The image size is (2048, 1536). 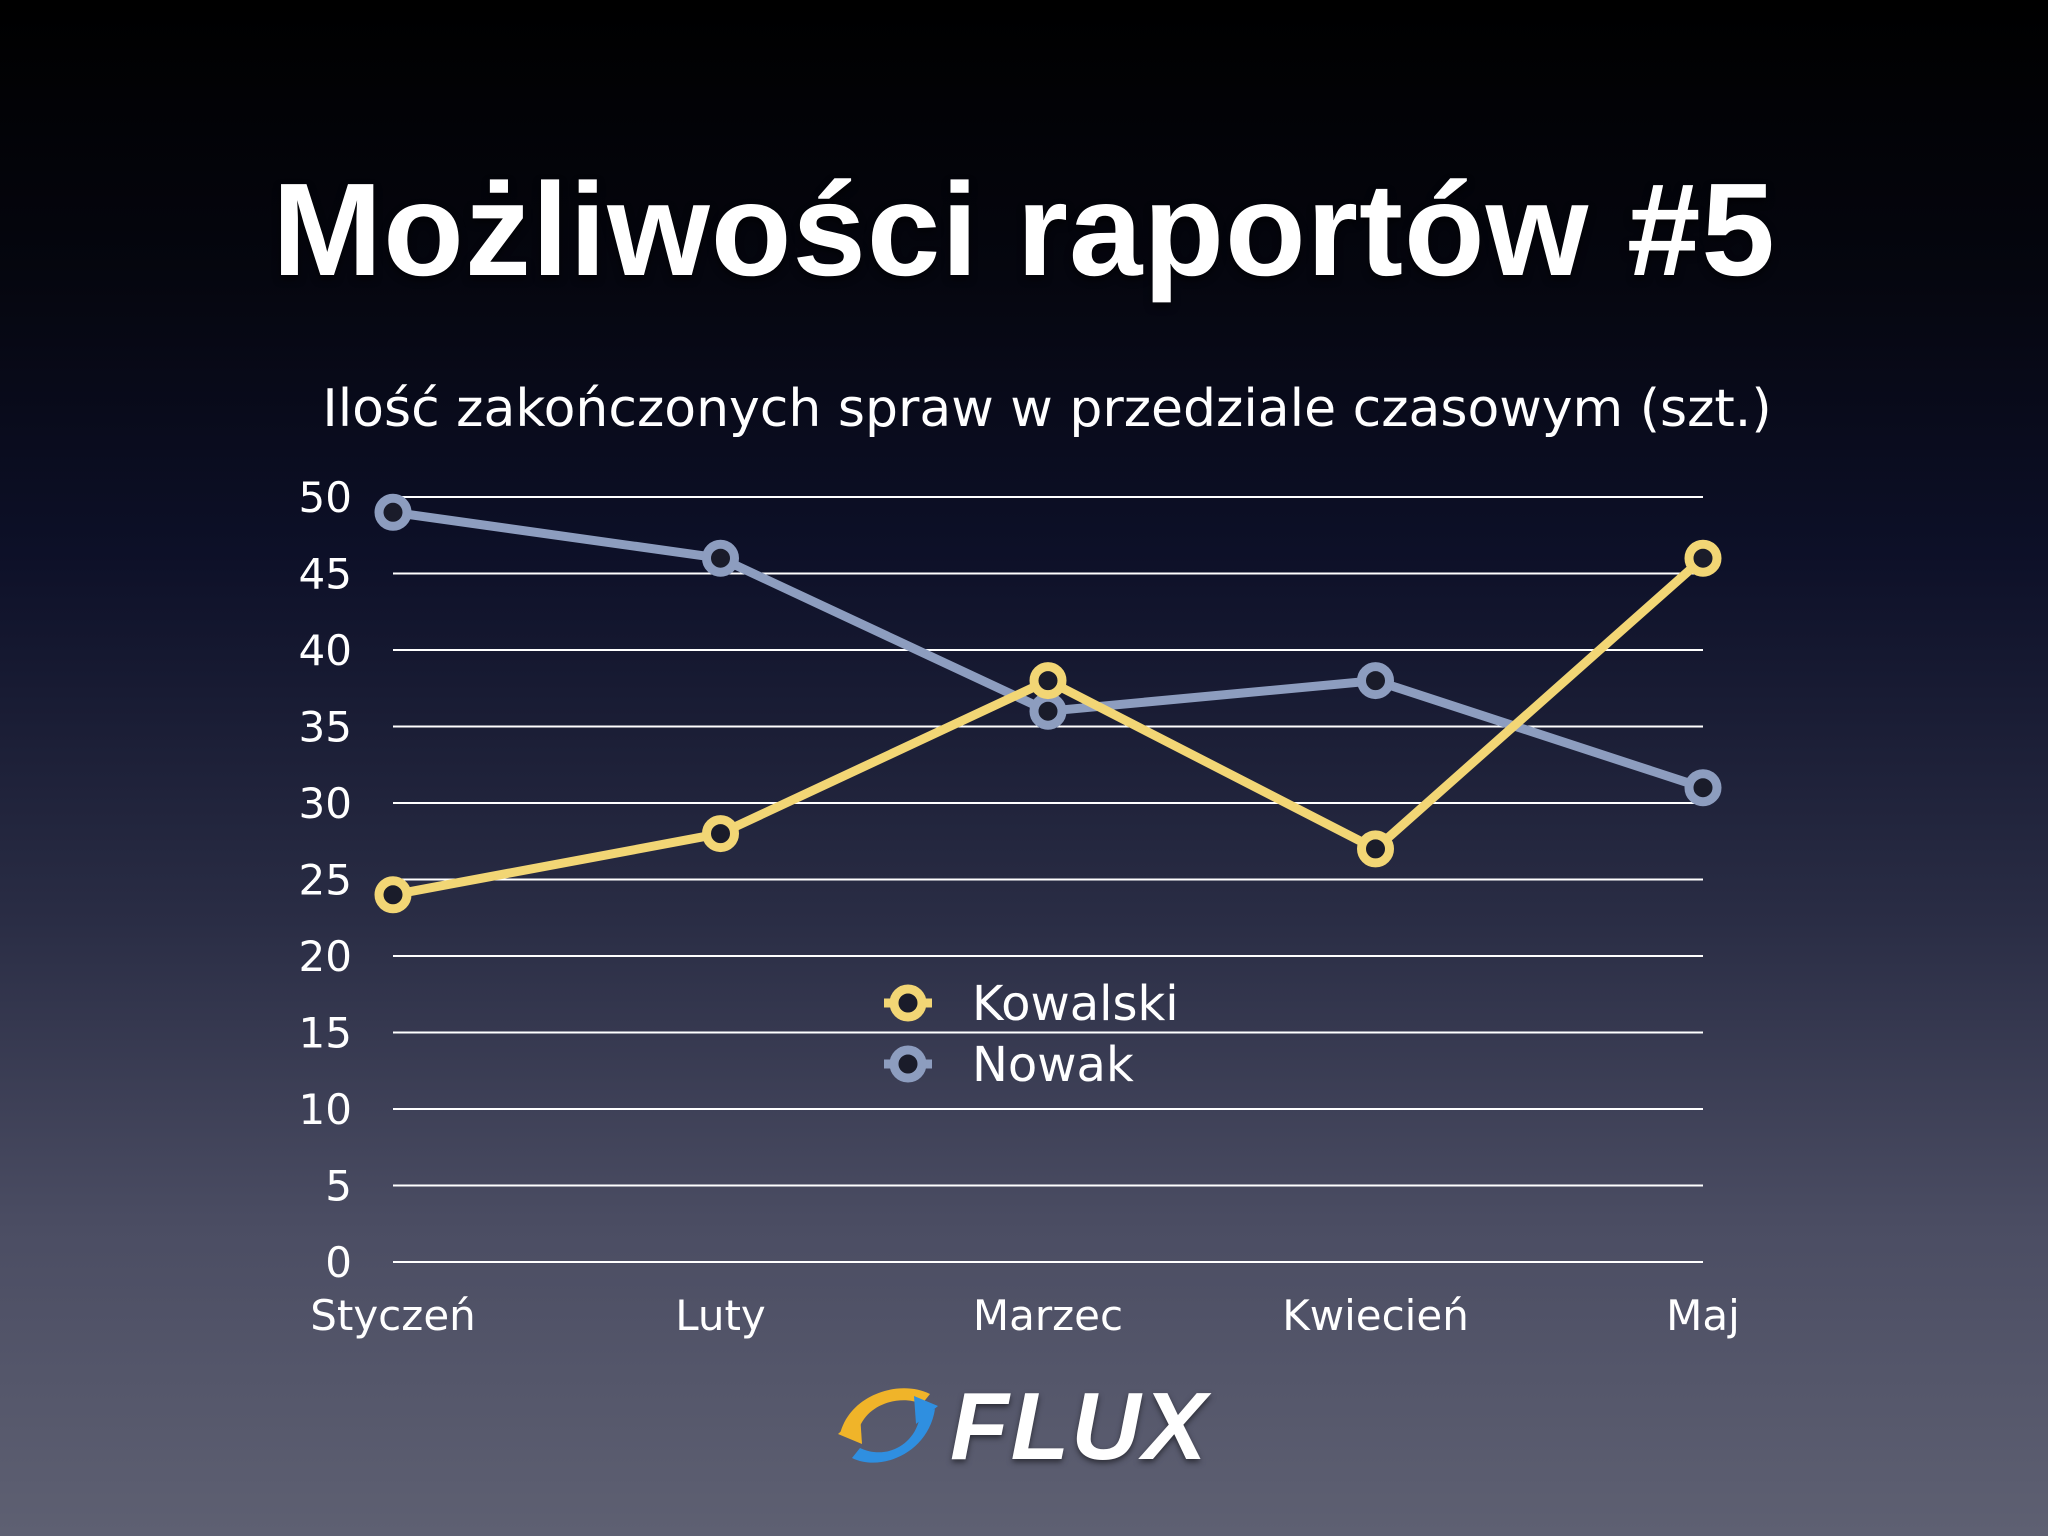 What do you see at coordinates (1075, 1004) in the screenshot?
I see `legend-label: Kowalski` at bounding box center [1075, 1004].